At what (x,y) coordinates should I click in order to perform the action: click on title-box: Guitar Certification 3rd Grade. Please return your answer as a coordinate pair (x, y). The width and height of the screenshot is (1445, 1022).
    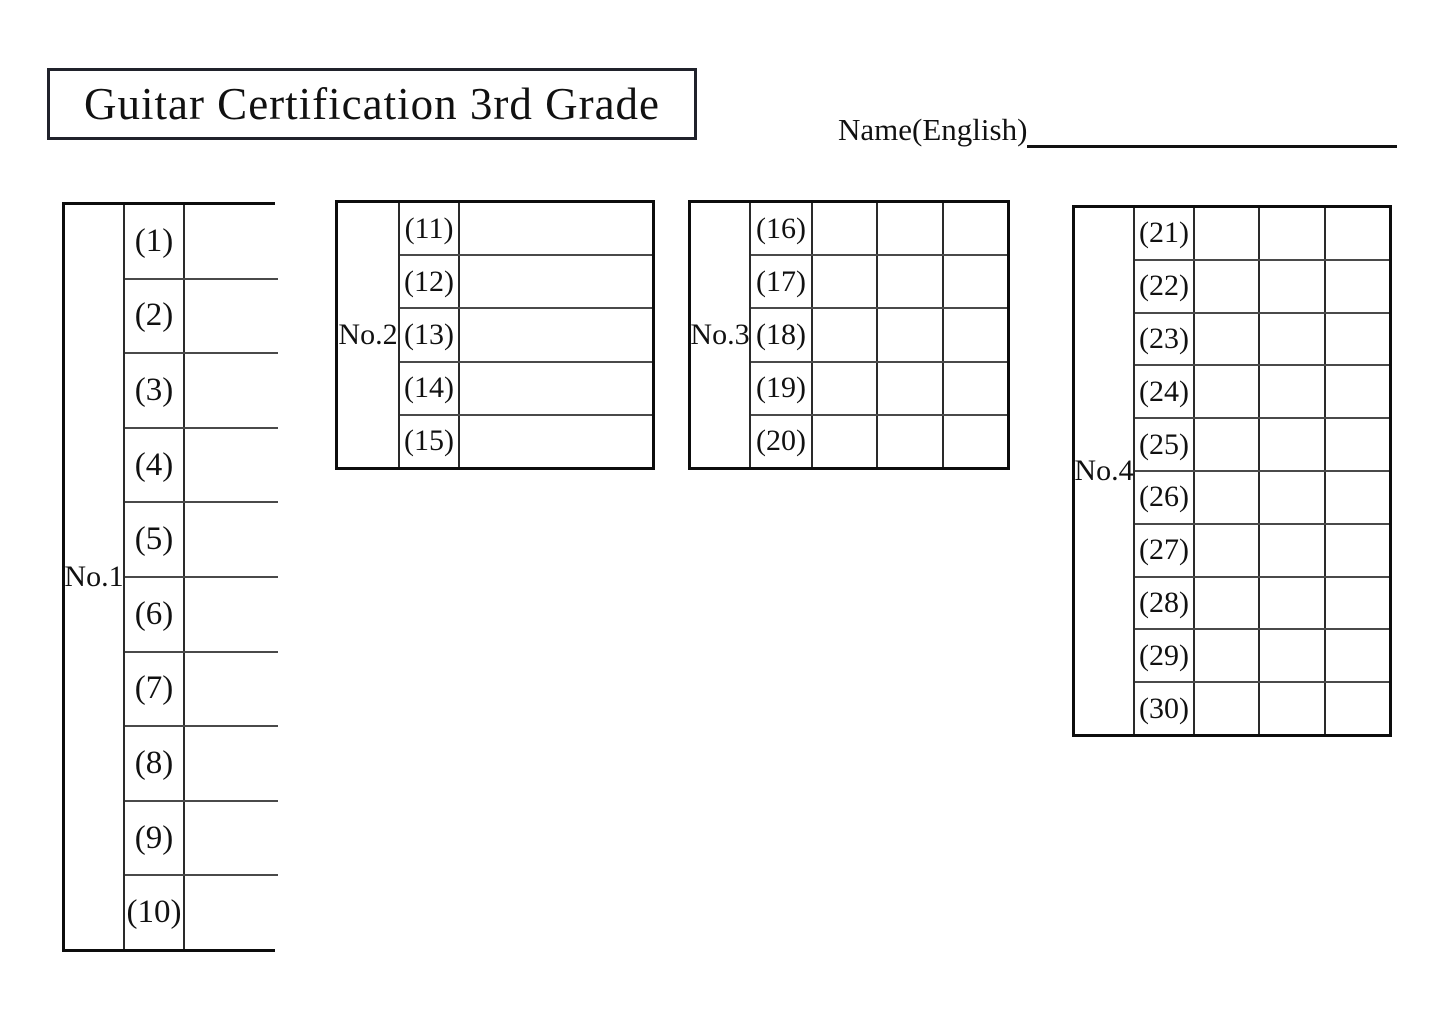
    Looking at the image, I should click on (372, 104).